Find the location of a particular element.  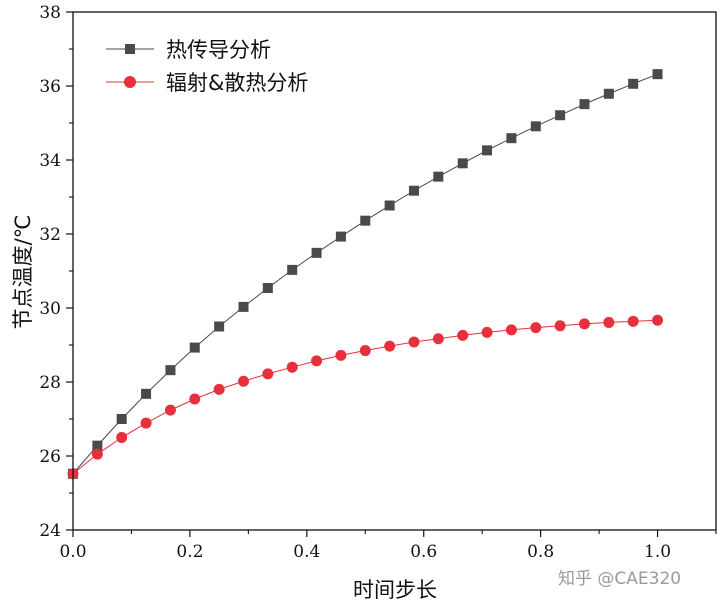

y-axis-title: 节点温度/℃ is located at coordinates (23, 272).